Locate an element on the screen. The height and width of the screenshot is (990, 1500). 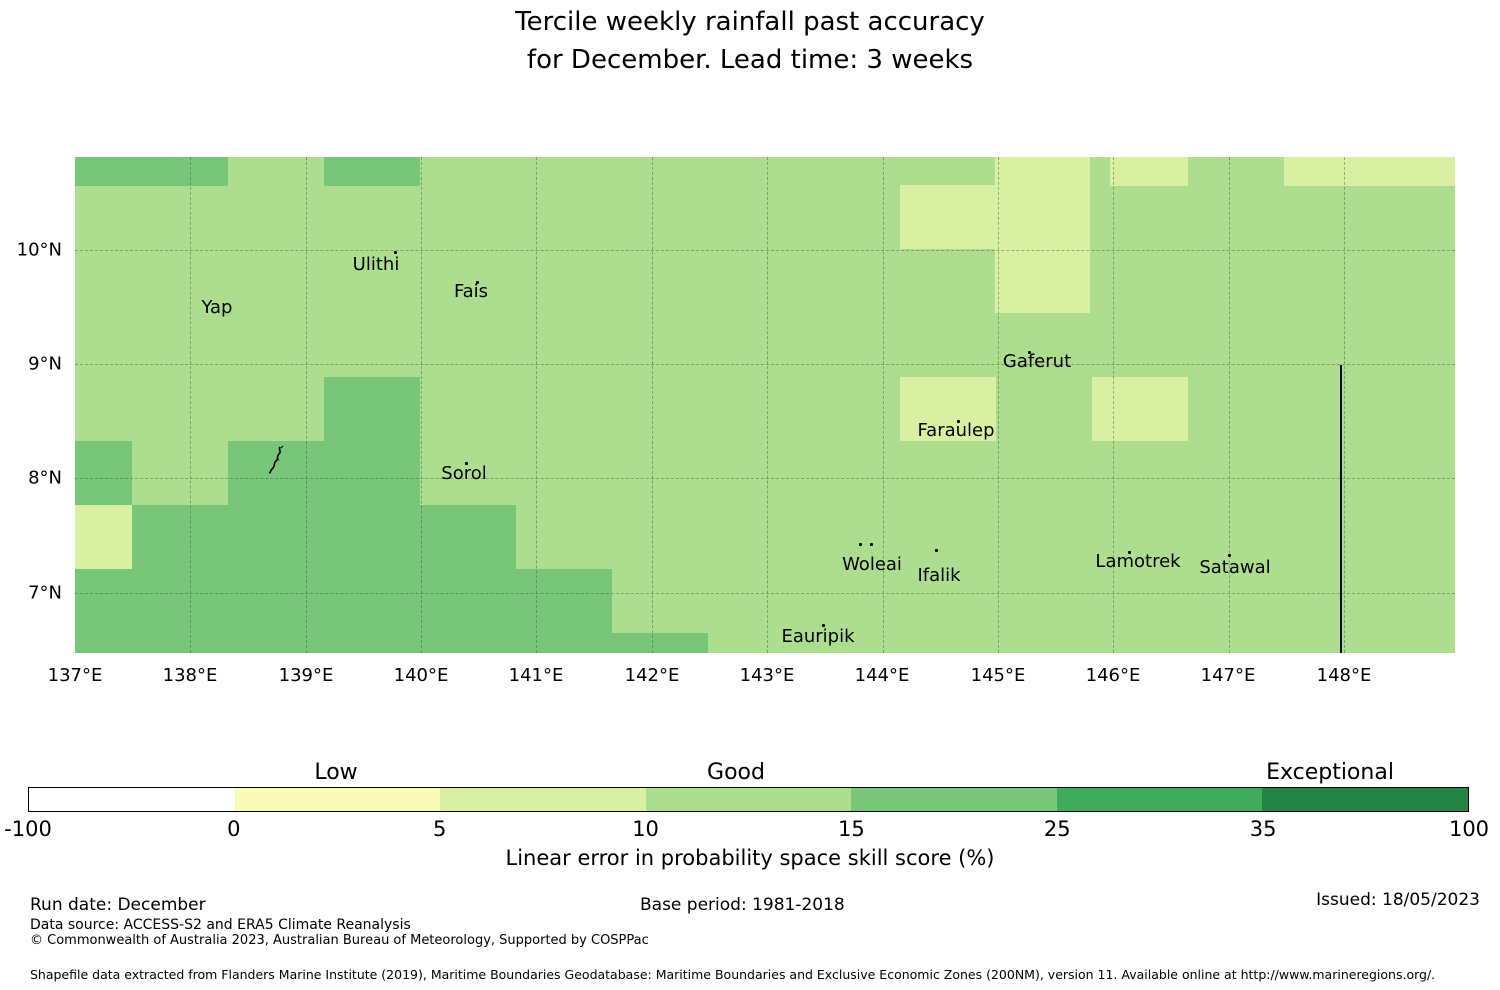
colorbar-category-label: Good is located at coordinates (736, 772).